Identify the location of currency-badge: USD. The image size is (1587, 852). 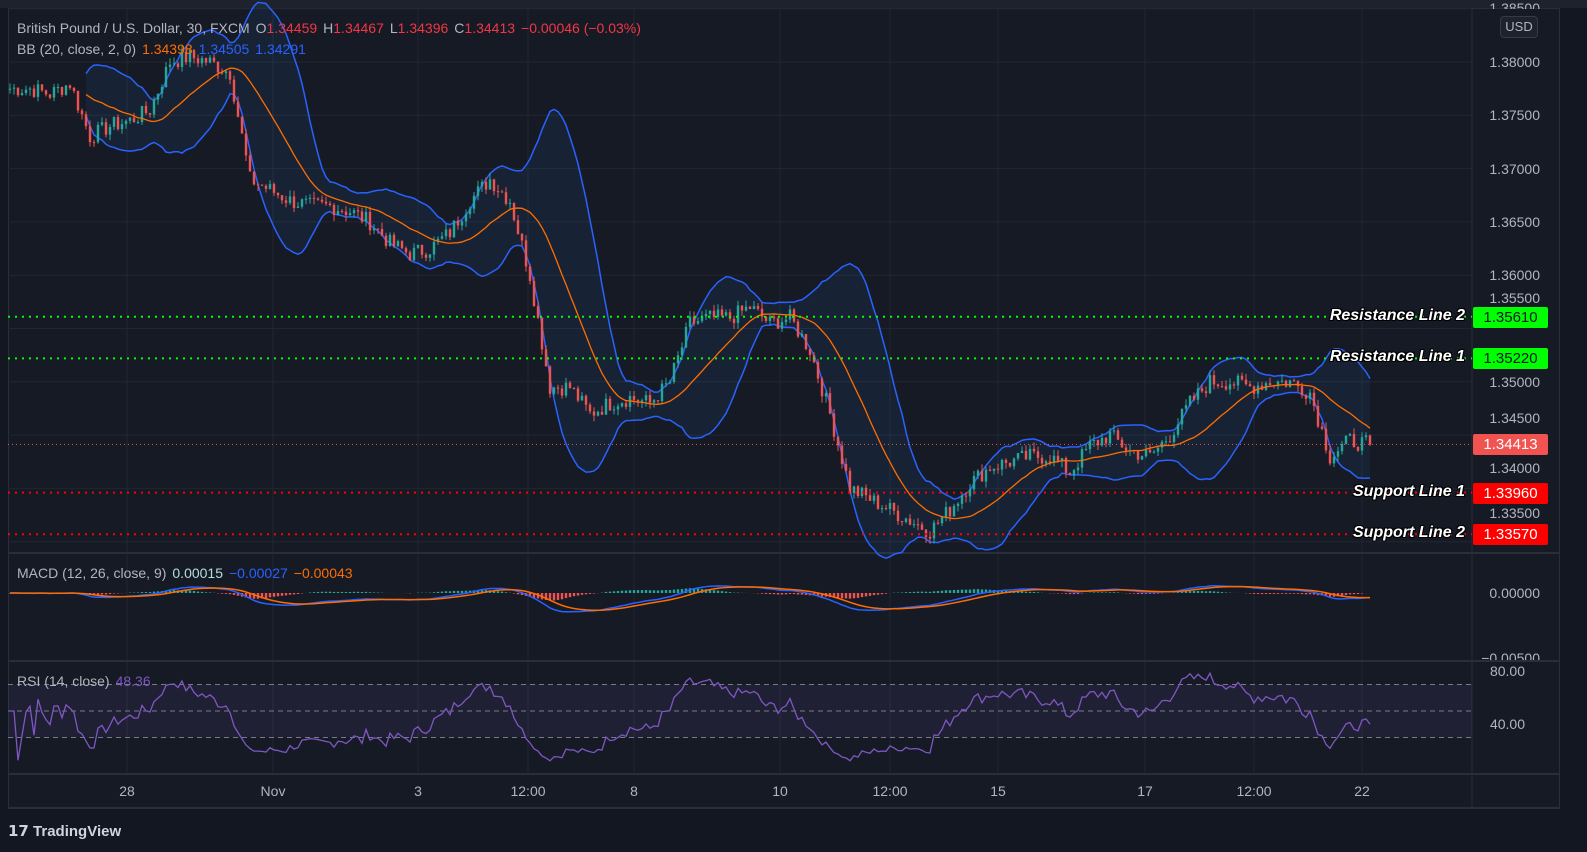
(1519, 27).